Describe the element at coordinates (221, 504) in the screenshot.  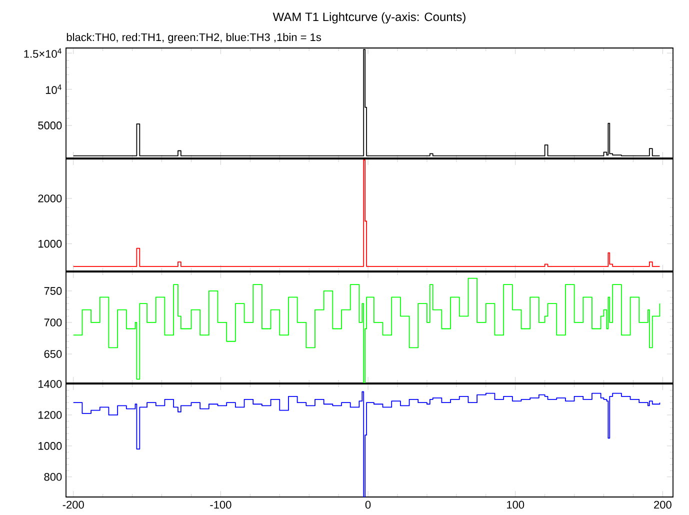
I see `x-tick-label: -100` at that location.